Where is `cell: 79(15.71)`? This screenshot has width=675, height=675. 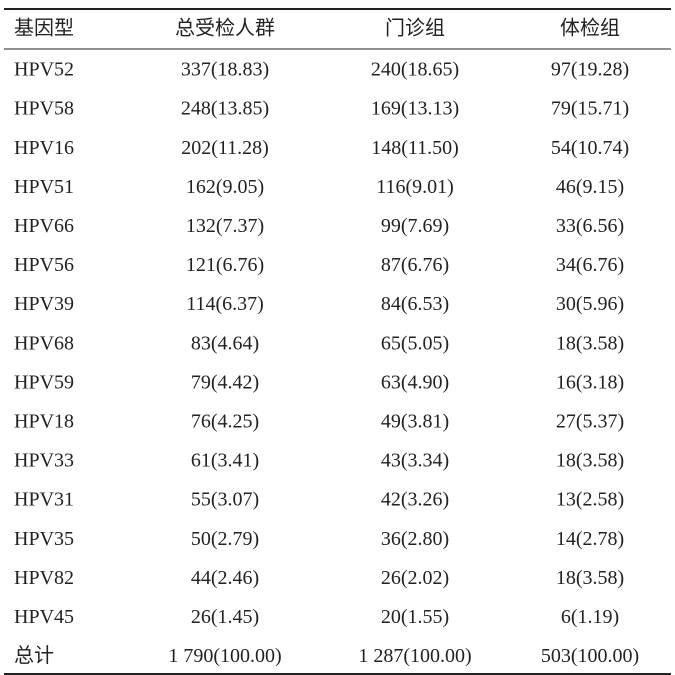
cell: 79(15.71) is located at coordinates (590, 109).